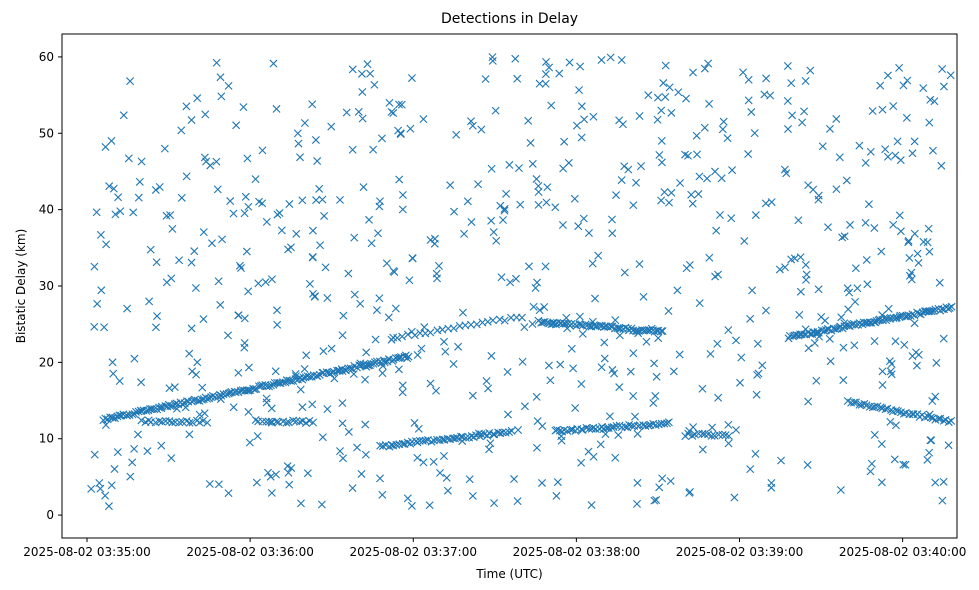 This screenshot has width=979, height=590. What do you see at coordinates (509, 19) in the screenshot?
I see `chart-title: Detections in Delay` at bounding box center [509, 19].